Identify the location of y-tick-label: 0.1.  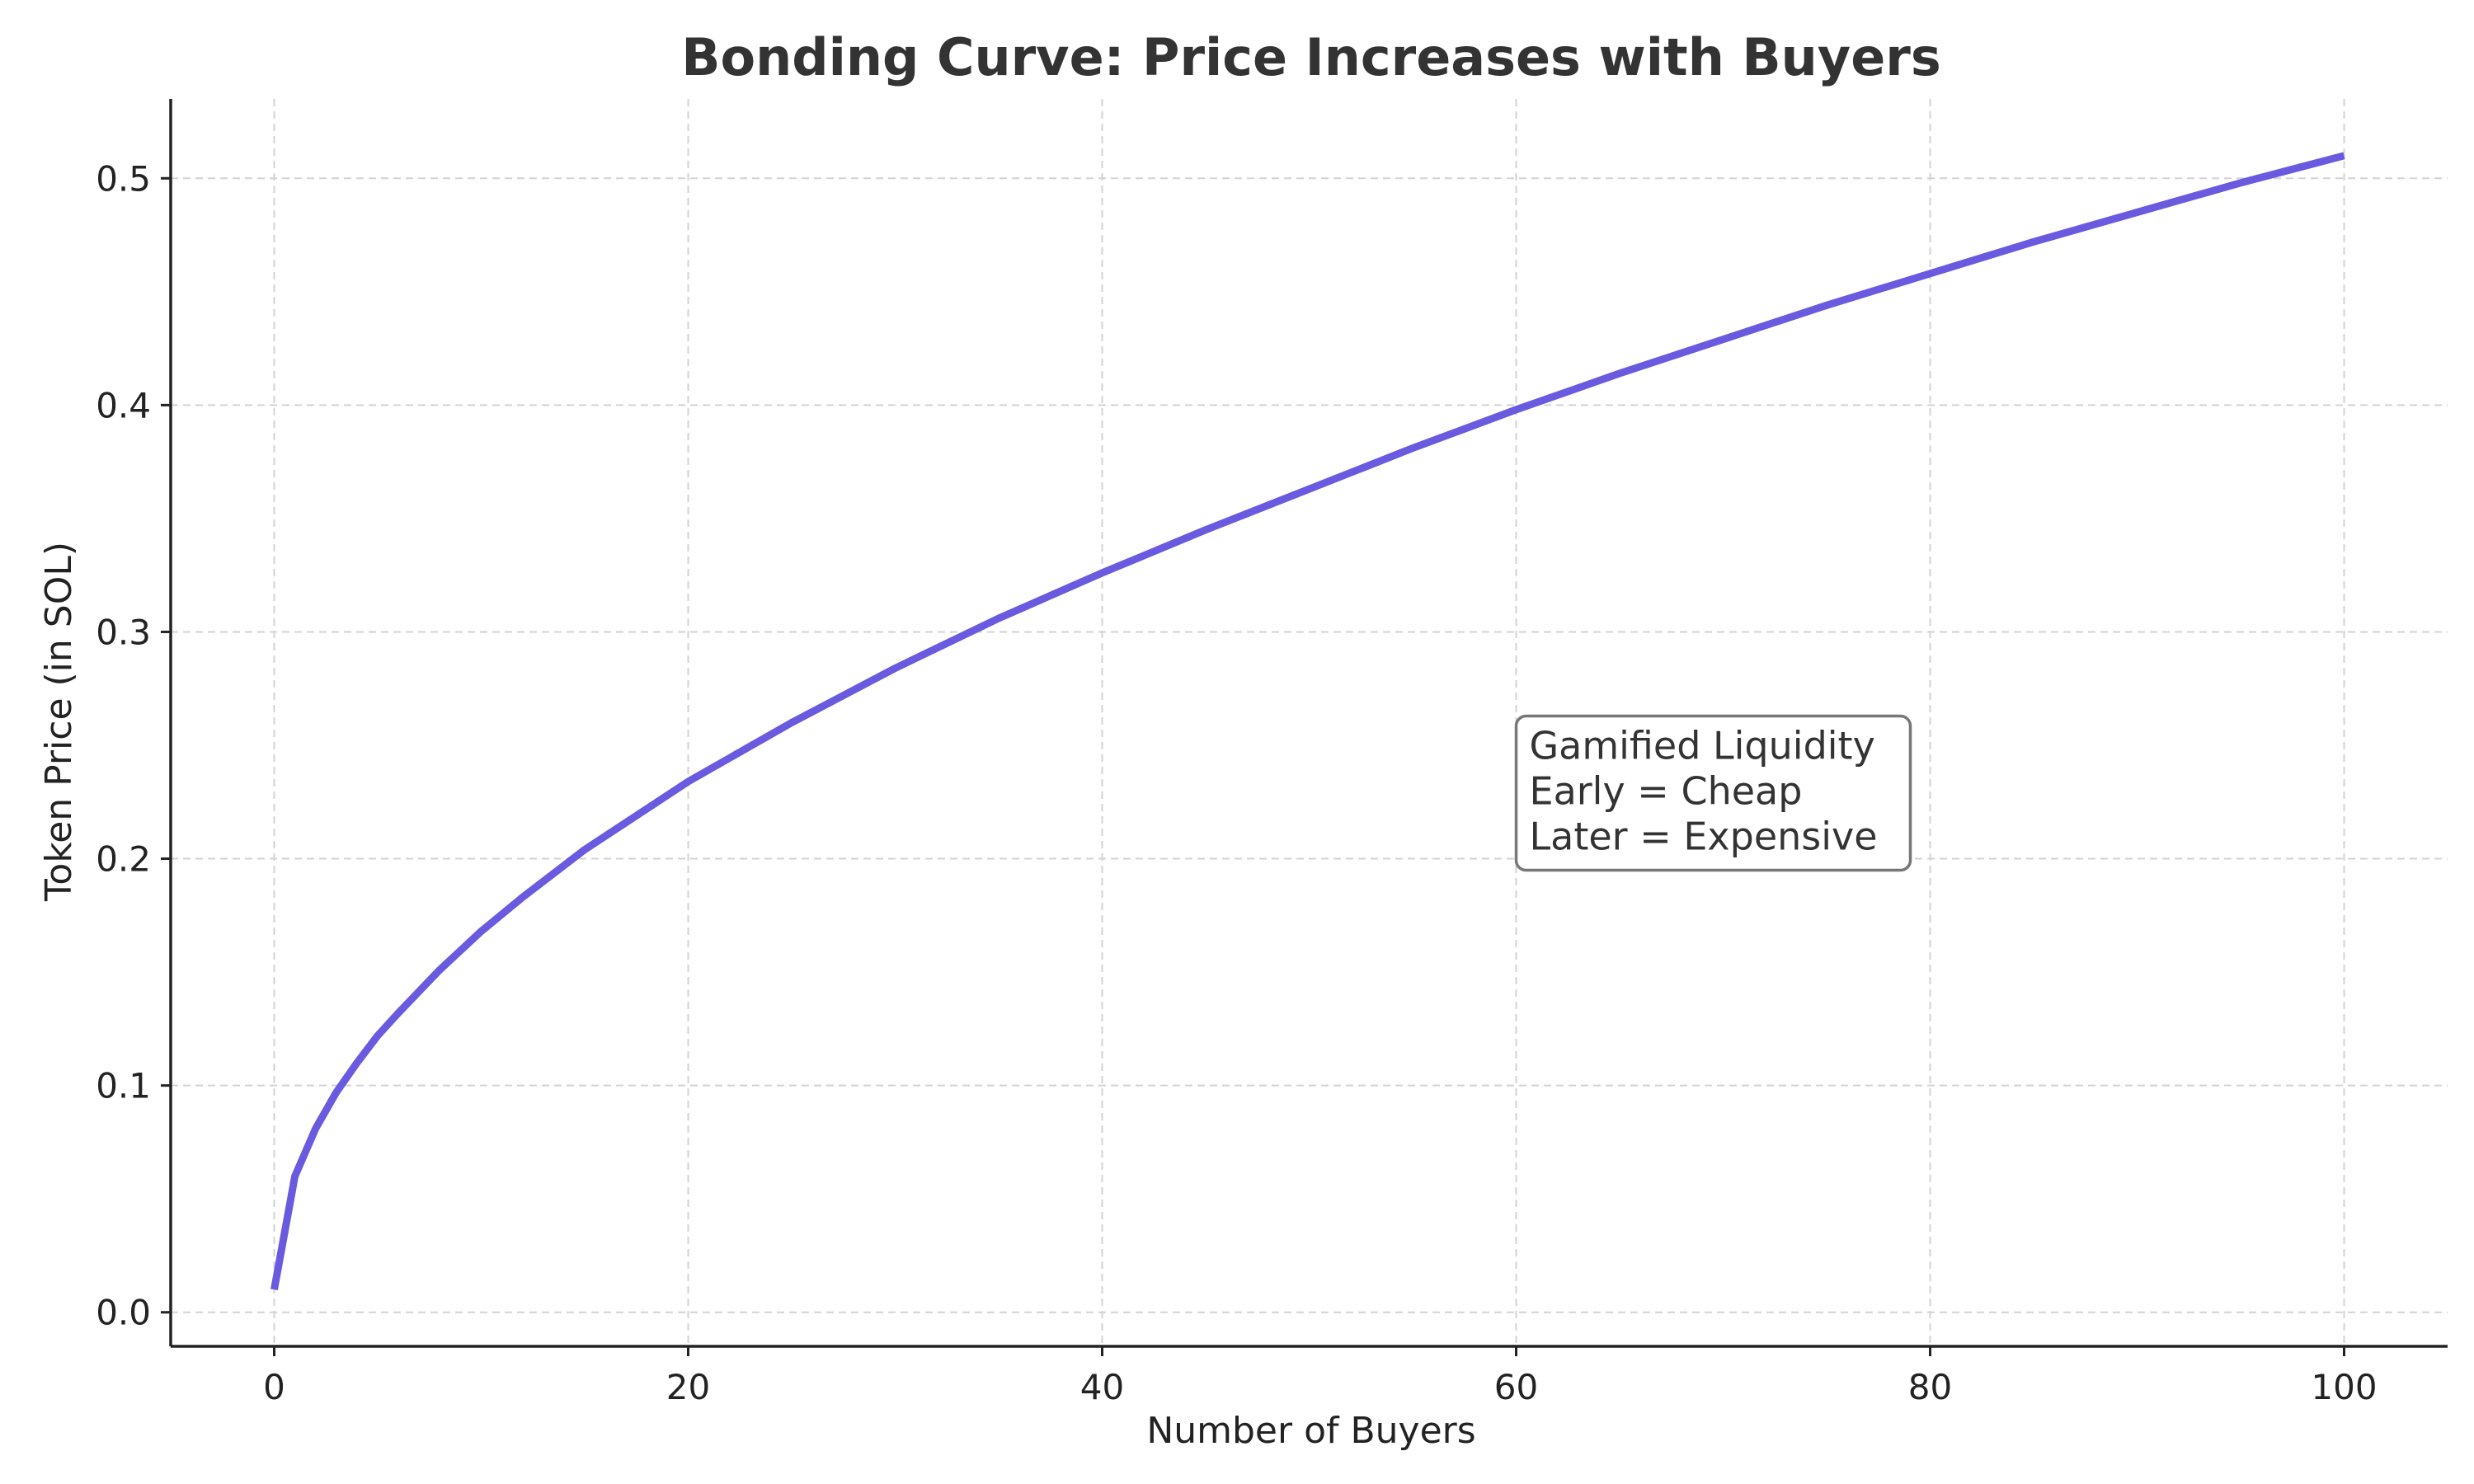
(123, 1086).